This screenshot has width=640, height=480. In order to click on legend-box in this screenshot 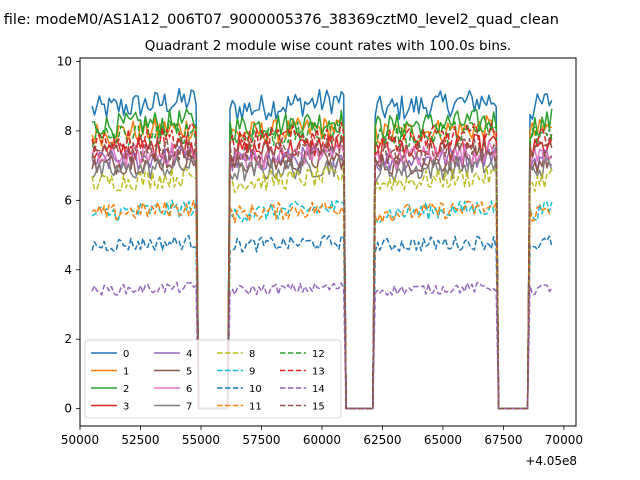, I will do `click(213, 379)`.